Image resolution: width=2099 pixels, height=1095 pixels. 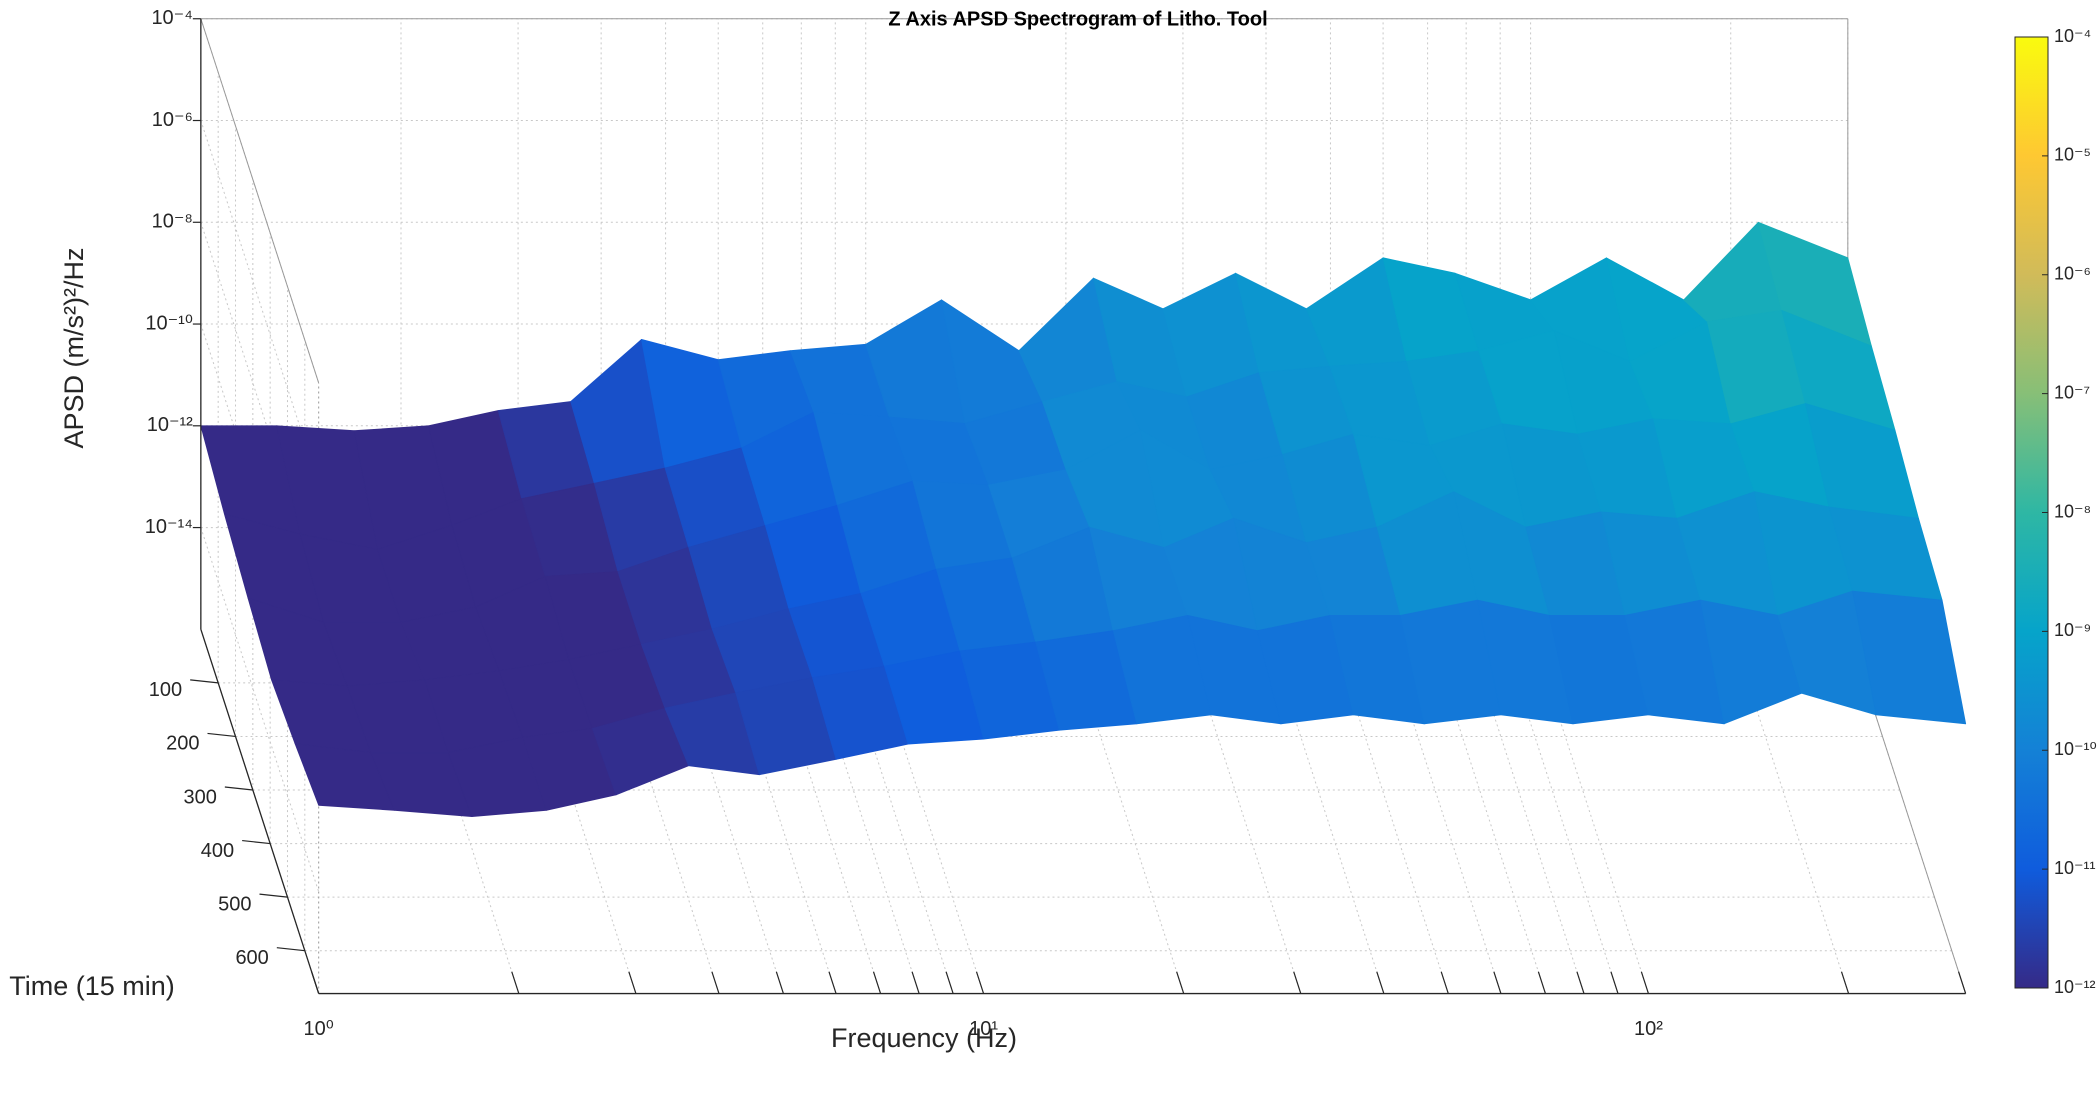 I want to click on box-edge, so click(x=260, y=201).